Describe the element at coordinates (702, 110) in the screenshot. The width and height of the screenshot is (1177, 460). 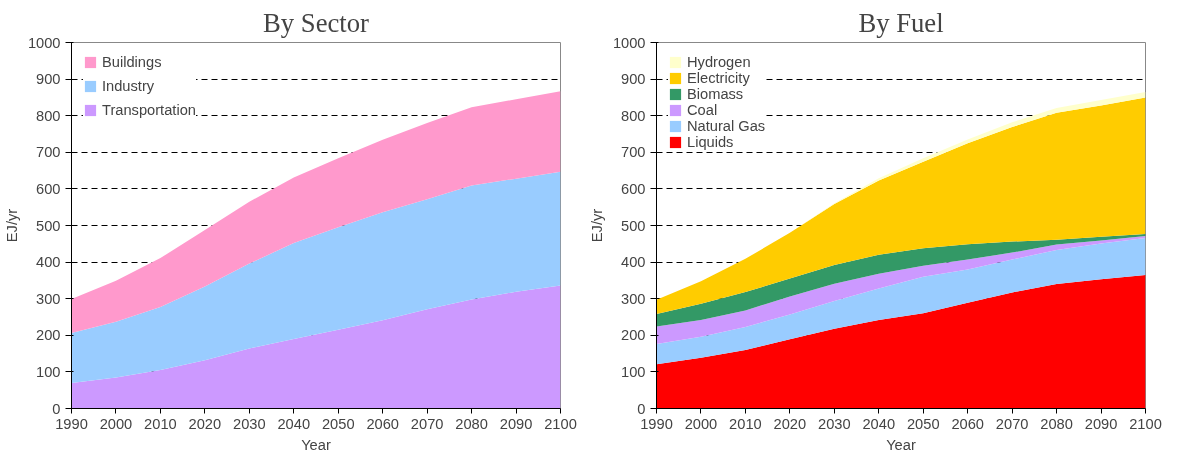
I see `legend-label: Coal` at that location.